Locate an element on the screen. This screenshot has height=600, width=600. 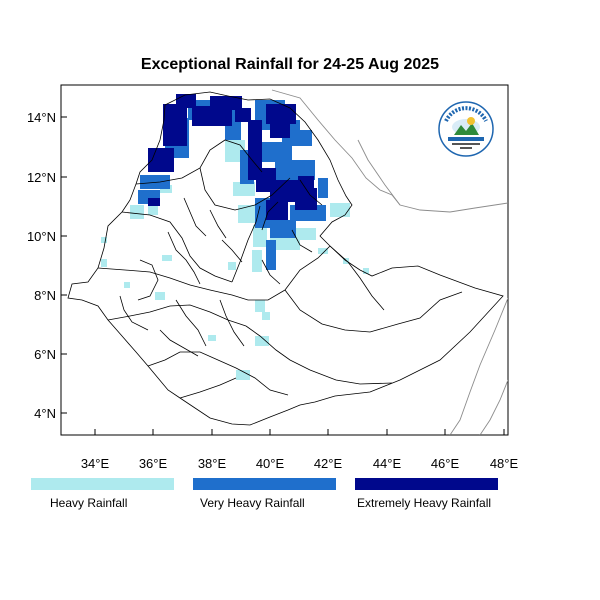
lon-tick-label: 44°E is located at coordinates (387, 463).